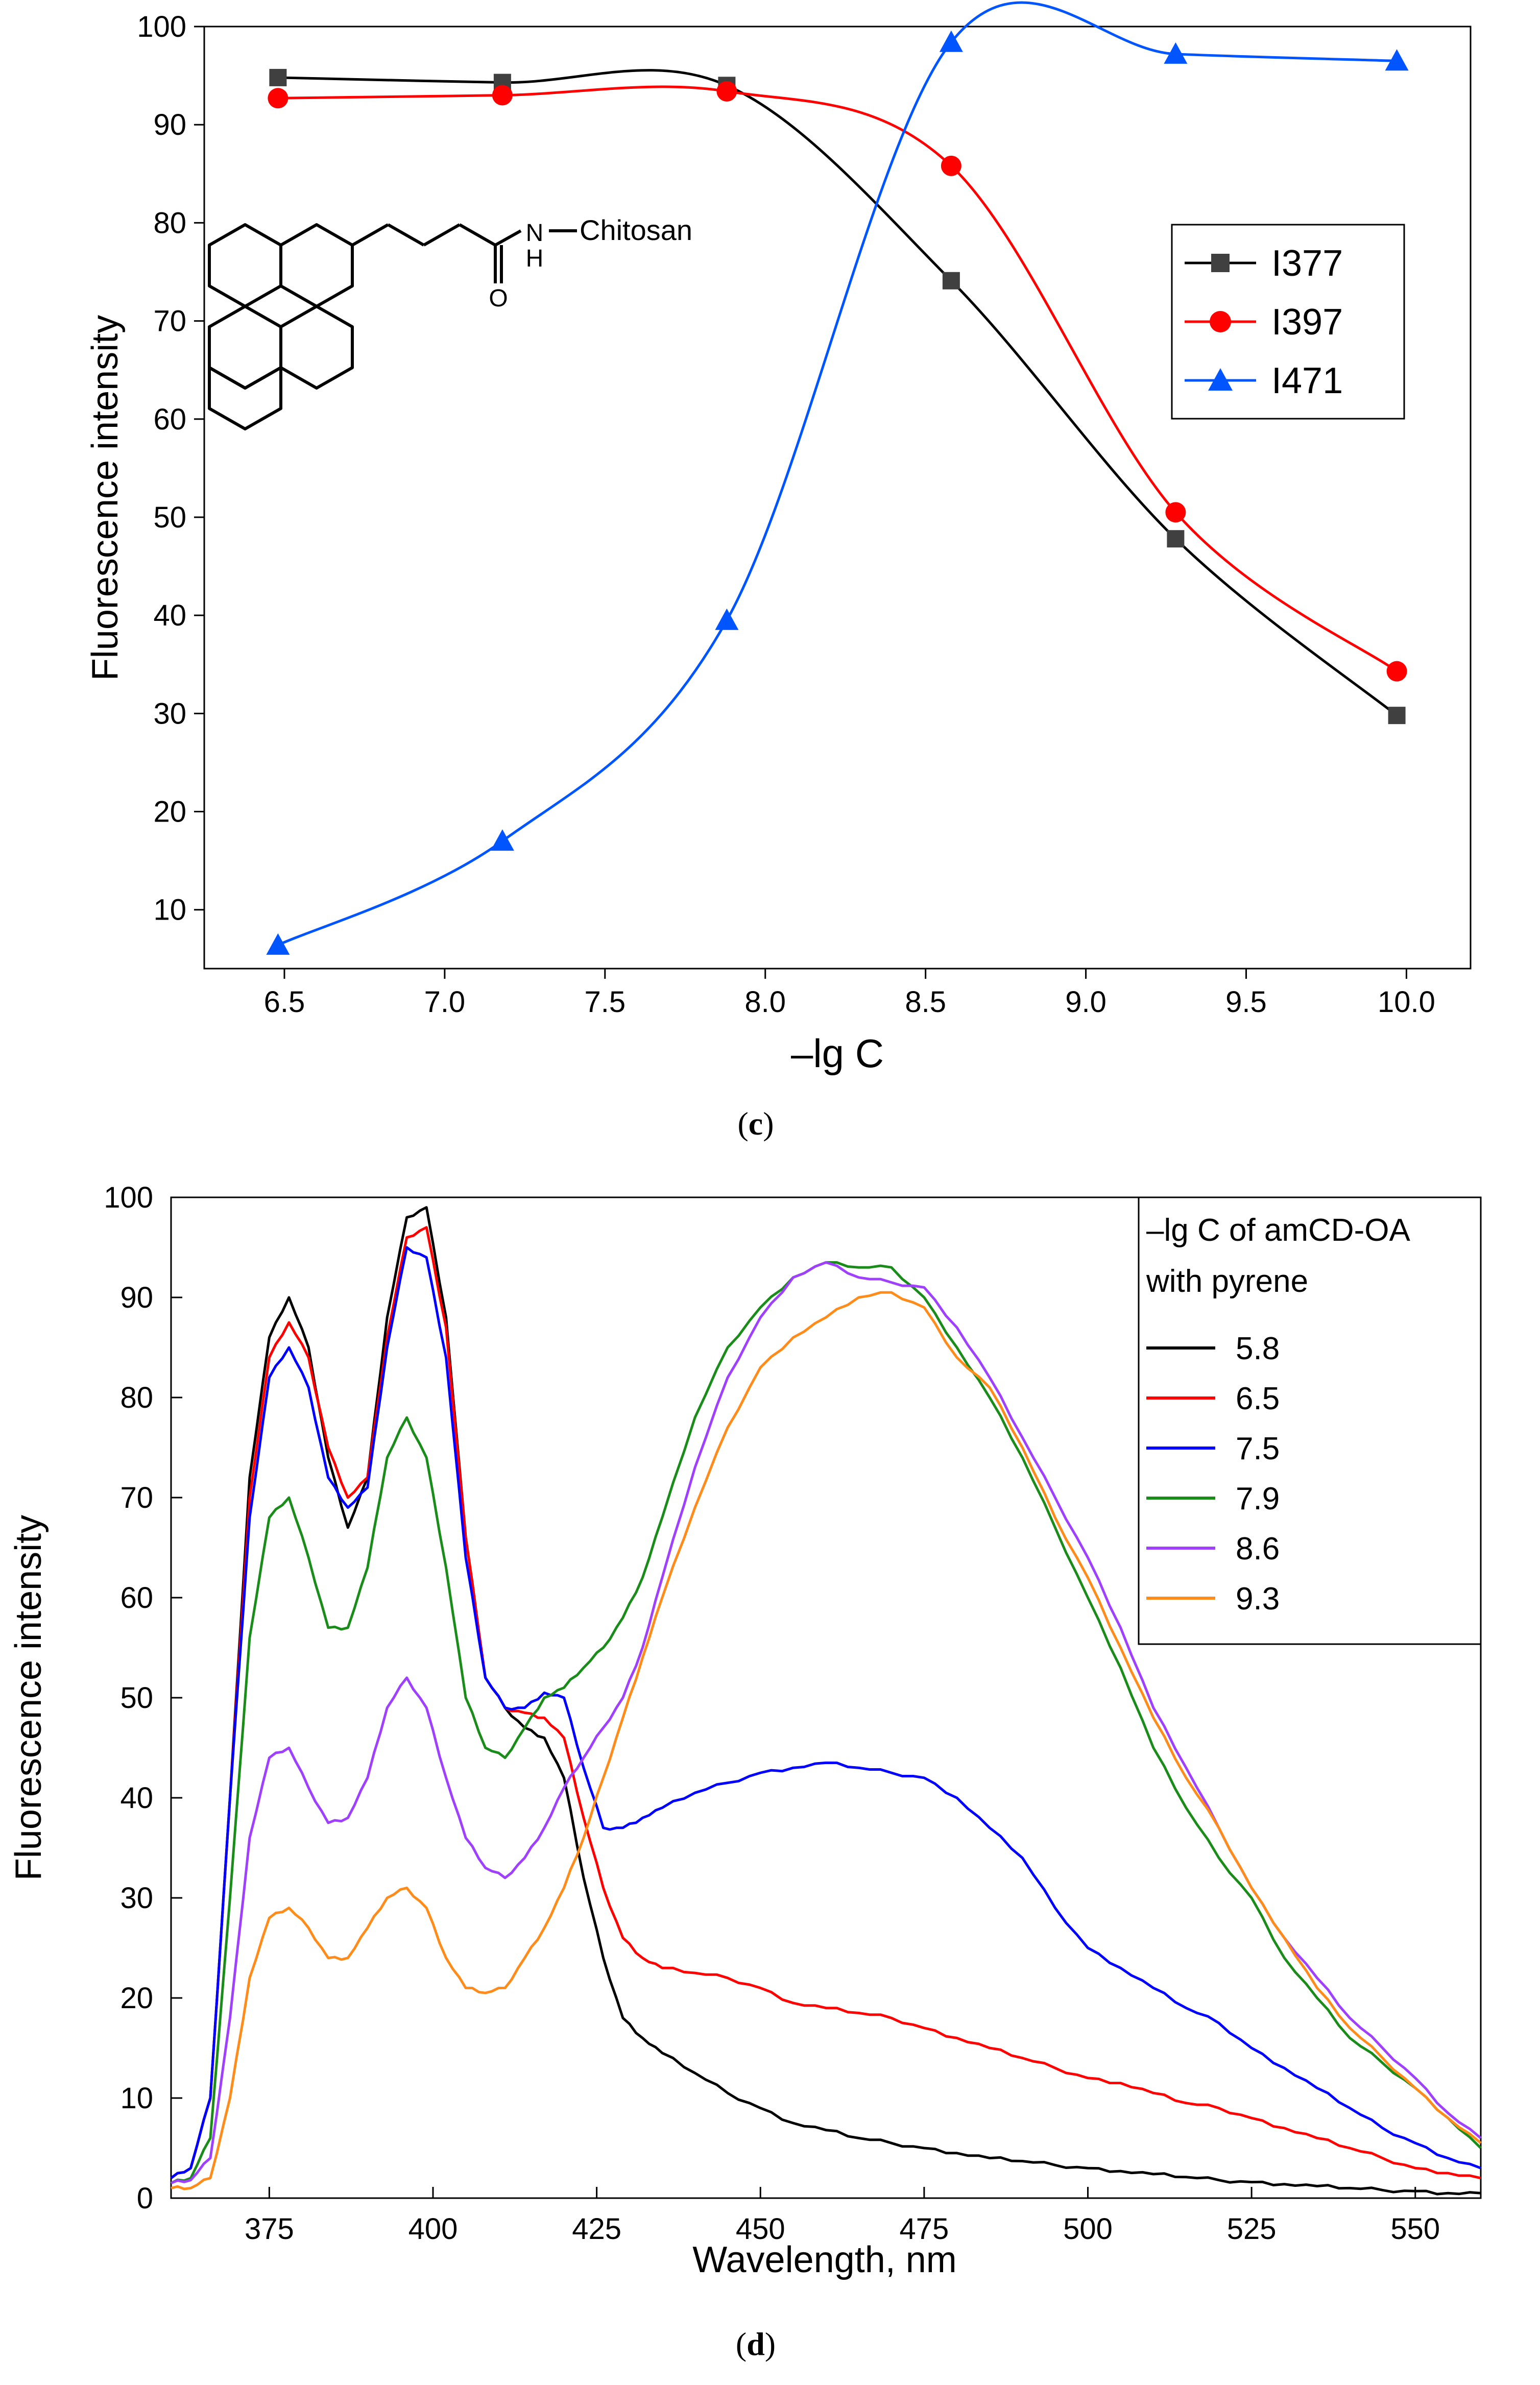  What do you see at coordinates (535, 233) in the screenshot?
I see `structure-n-label: N` at bounding box center [535, 233].